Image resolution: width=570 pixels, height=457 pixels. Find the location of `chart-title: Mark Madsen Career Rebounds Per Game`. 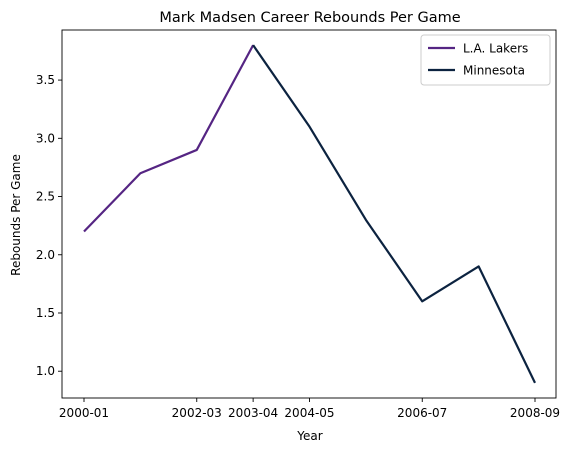

chart-title: Mark Madsen Career Rebounds Per Game is located at coordinates (309, 18).